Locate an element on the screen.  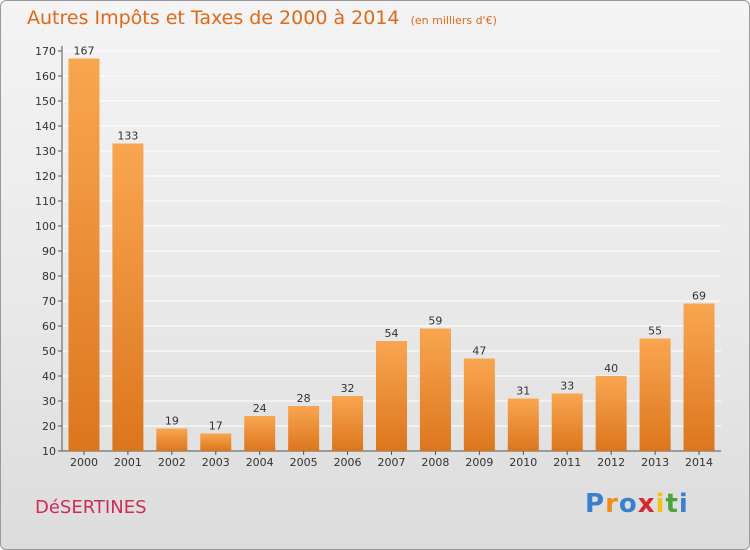
logo-letter: o is located at coordinates (628, 504).